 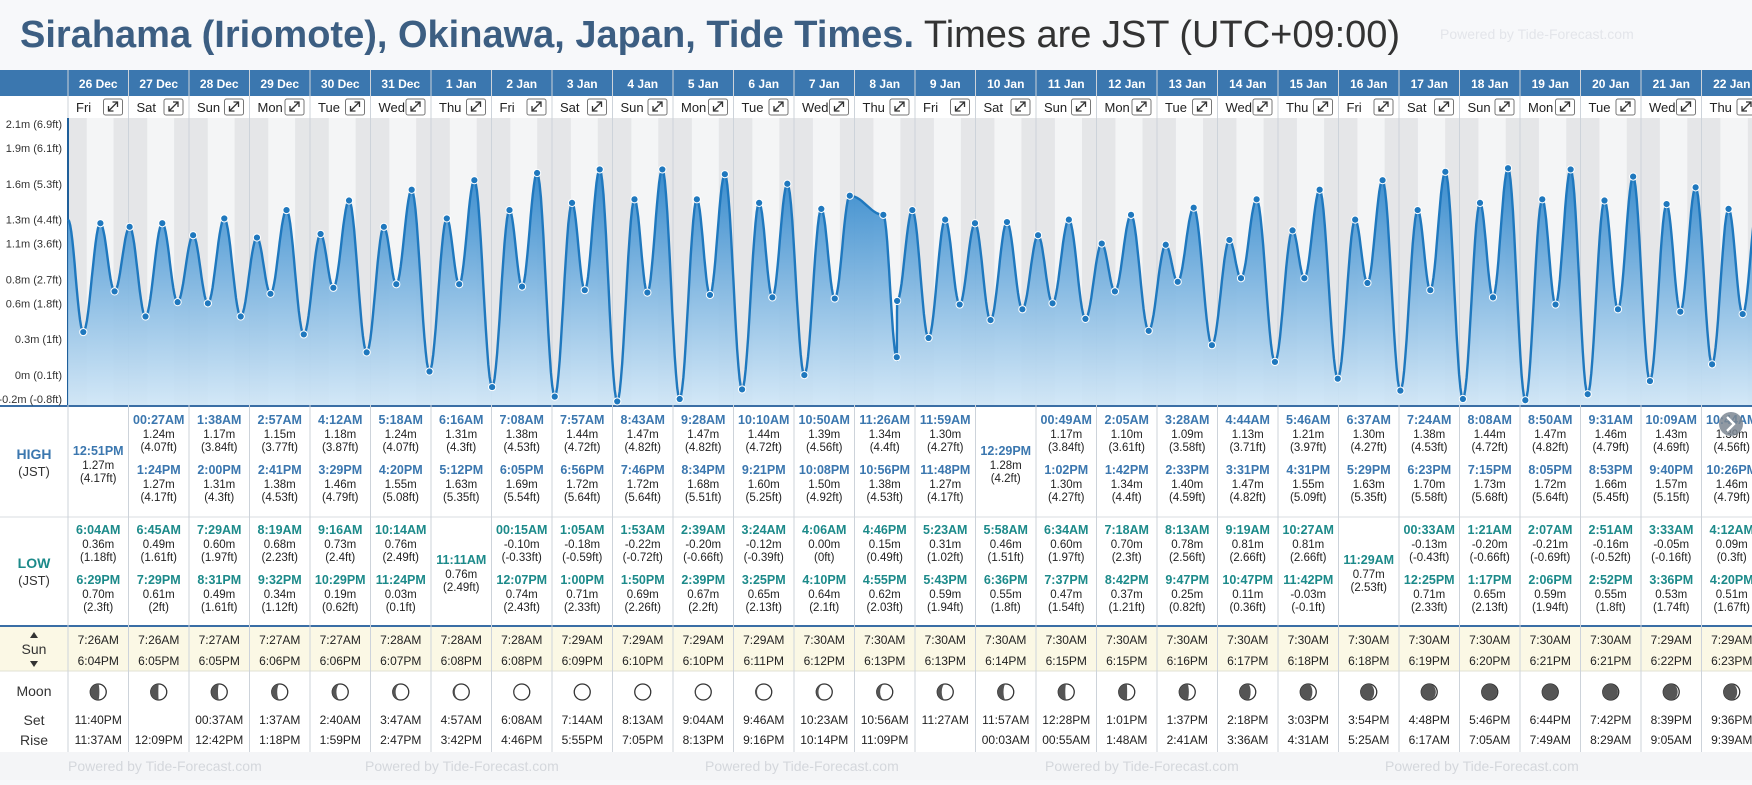 What do you see at coordinates (159, 498) in the screenshot?
I see `high-tide-height-ft: (4.17ft)` at bounding box center [159, 498].